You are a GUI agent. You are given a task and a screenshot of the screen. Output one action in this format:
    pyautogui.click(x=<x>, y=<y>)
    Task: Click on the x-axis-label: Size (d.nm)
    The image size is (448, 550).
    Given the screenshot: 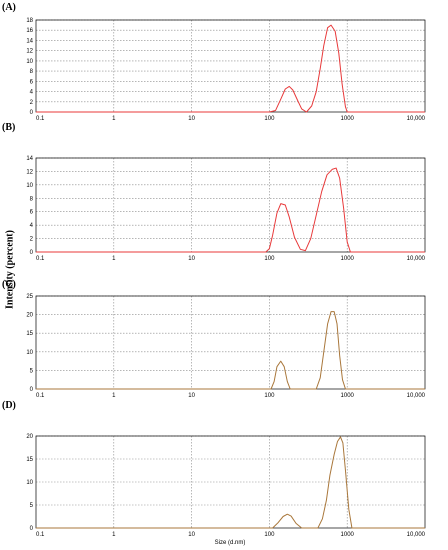 What is the action you would take?
    pyautogui.click(x=230, y=543)
    